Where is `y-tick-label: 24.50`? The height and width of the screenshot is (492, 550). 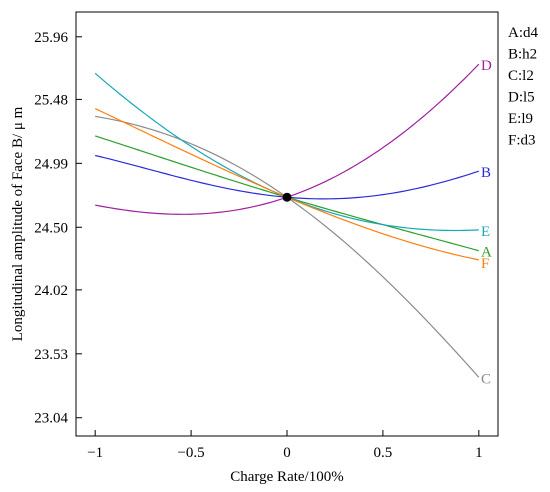 y-tick-label: 24.50 is located at coordinates (51, 228).